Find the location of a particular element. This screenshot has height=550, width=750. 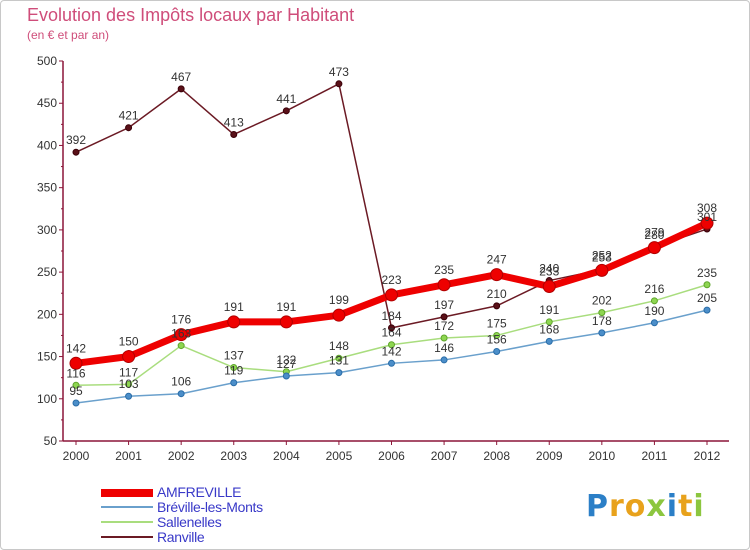

legend-swatch-amfreville is located at coordinates (127, 493).